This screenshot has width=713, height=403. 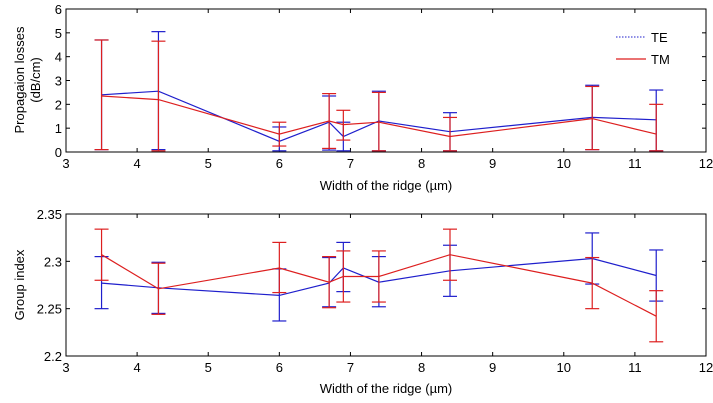 I want to click on losses-x-axis-label: Width of the ridge (µm), so click(x=386, y=185).